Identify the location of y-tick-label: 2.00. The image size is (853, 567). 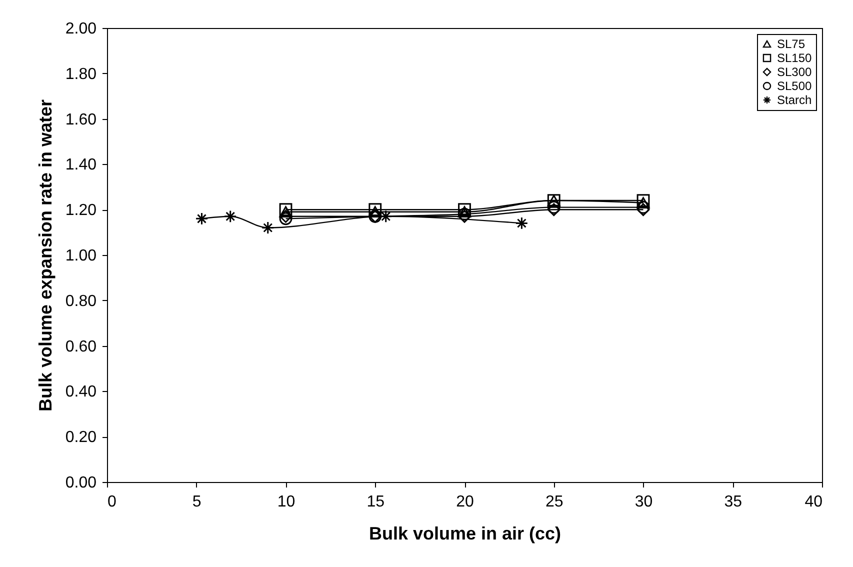
(81, 29).